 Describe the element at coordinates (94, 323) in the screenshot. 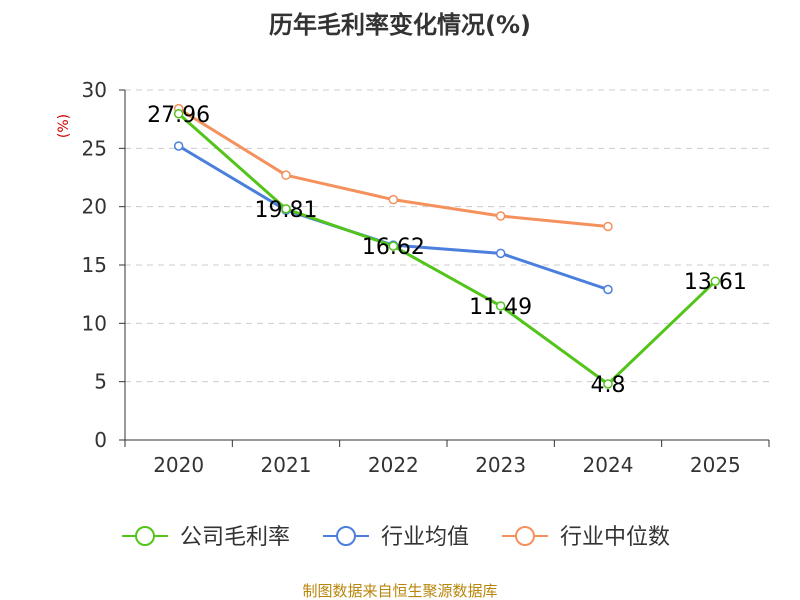

I see `y-tick-label: 10` at that location.